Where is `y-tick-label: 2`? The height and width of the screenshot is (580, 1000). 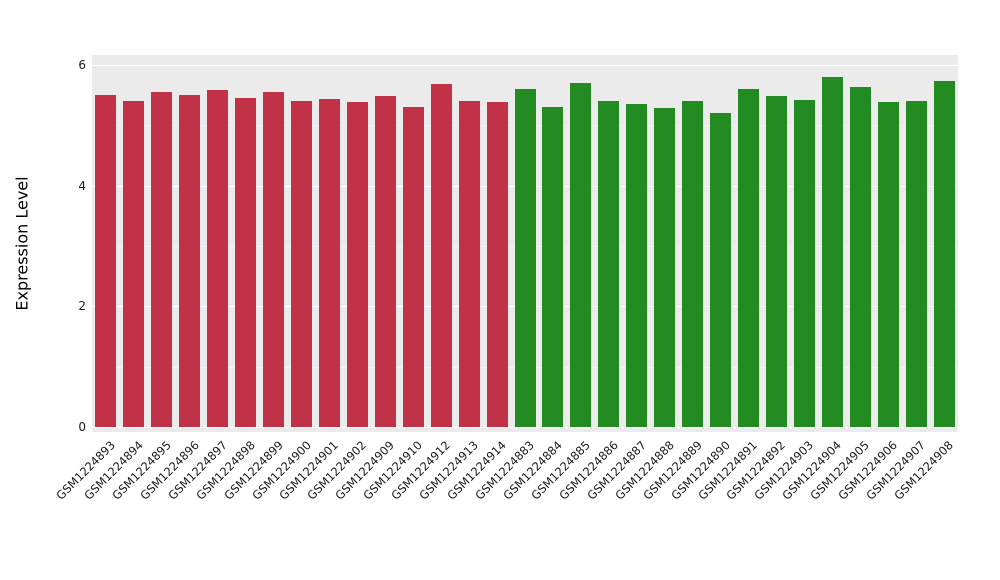
y-tick-label: 2 is located at coordinates (82, 306).